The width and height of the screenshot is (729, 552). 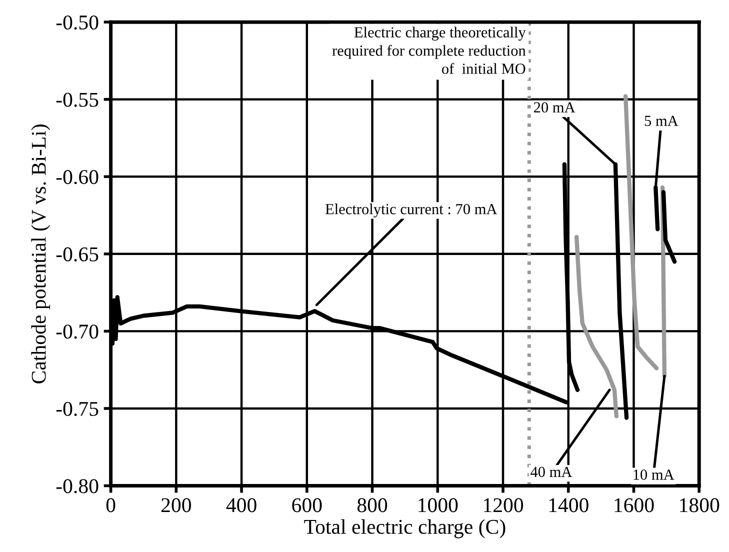 I want to click on y-tick-label: -0.65, so click(x=77, y=254).